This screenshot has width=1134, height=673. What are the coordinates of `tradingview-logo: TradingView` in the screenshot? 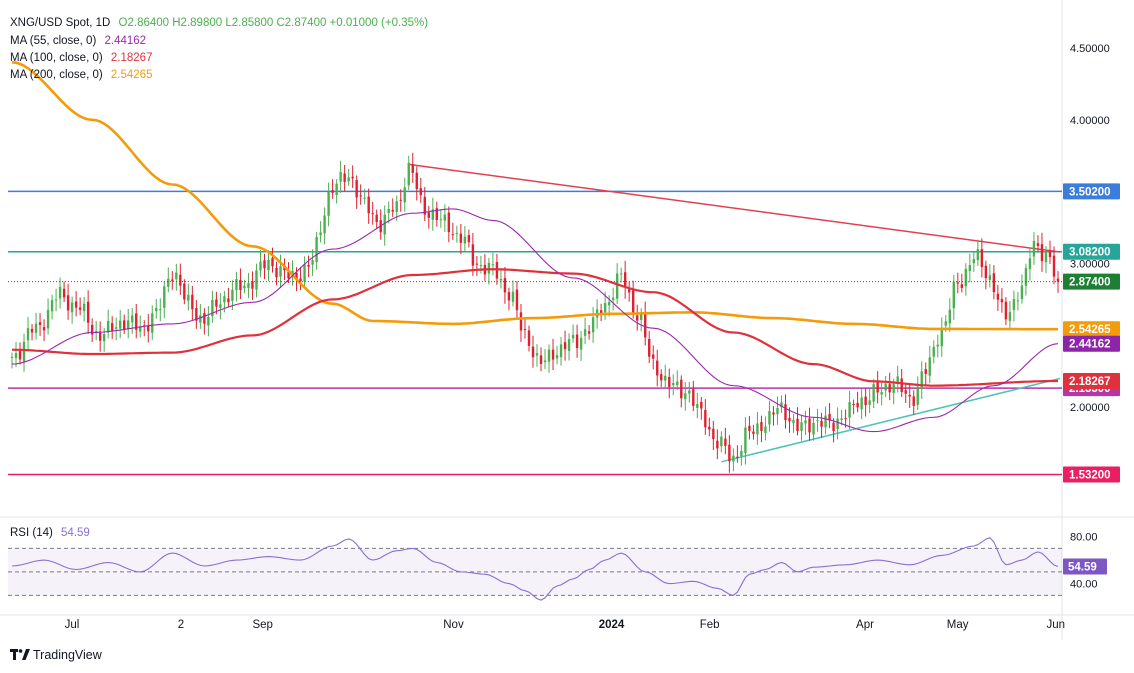 It's located at (56, 655).